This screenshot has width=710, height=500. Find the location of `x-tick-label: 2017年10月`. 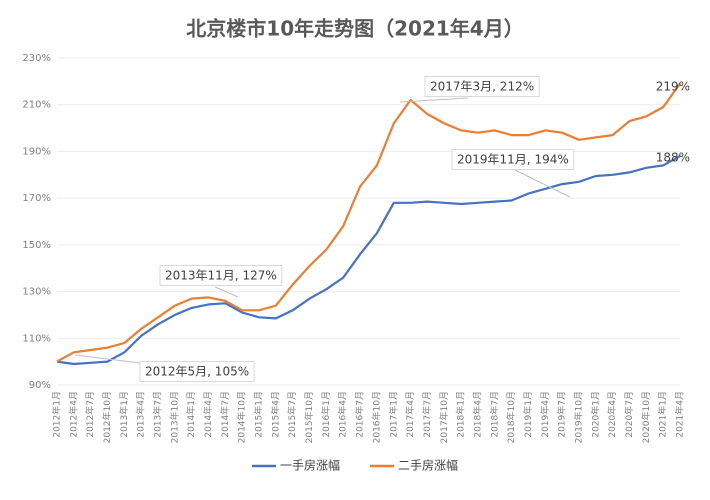

x-tick-label: 2017年10月 is located at coordinates (444, 417).